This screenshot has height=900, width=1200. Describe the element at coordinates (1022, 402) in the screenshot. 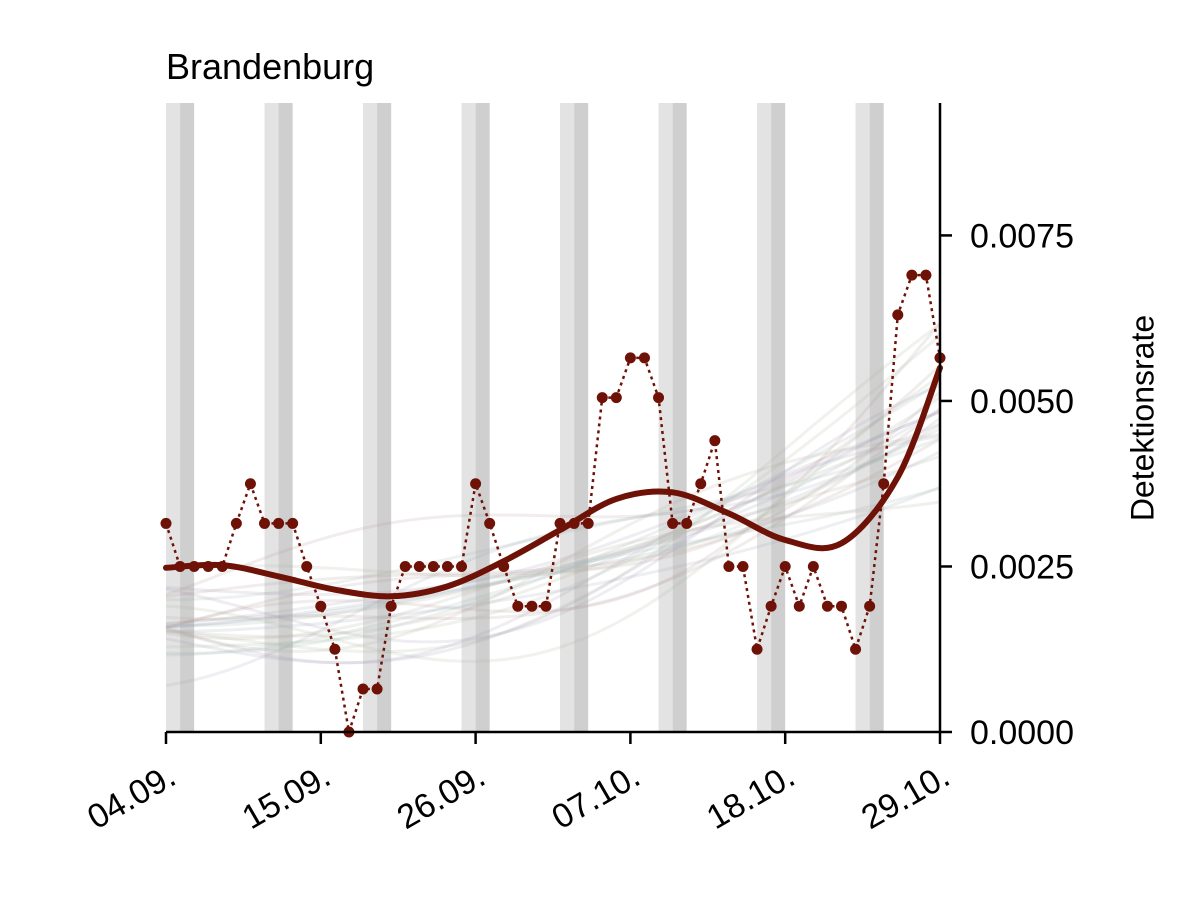

I see `y-tick-label: 0.0050` at that location.